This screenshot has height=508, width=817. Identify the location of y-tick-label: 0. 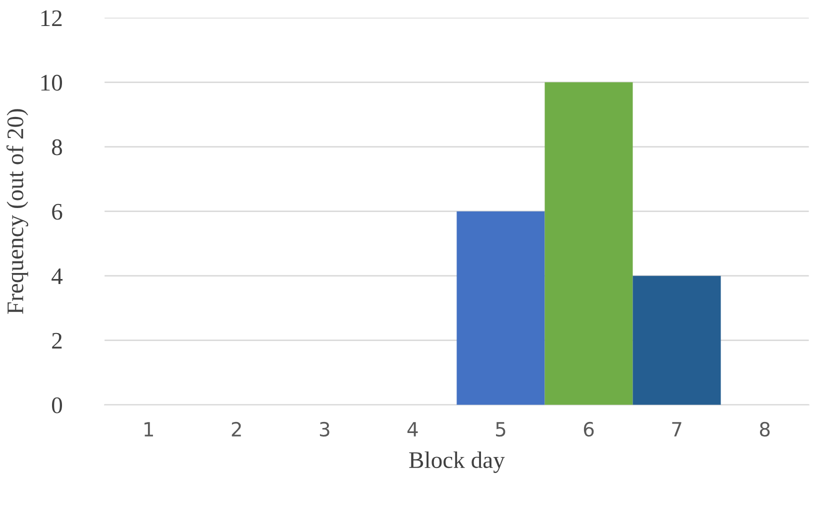
(57, 405).